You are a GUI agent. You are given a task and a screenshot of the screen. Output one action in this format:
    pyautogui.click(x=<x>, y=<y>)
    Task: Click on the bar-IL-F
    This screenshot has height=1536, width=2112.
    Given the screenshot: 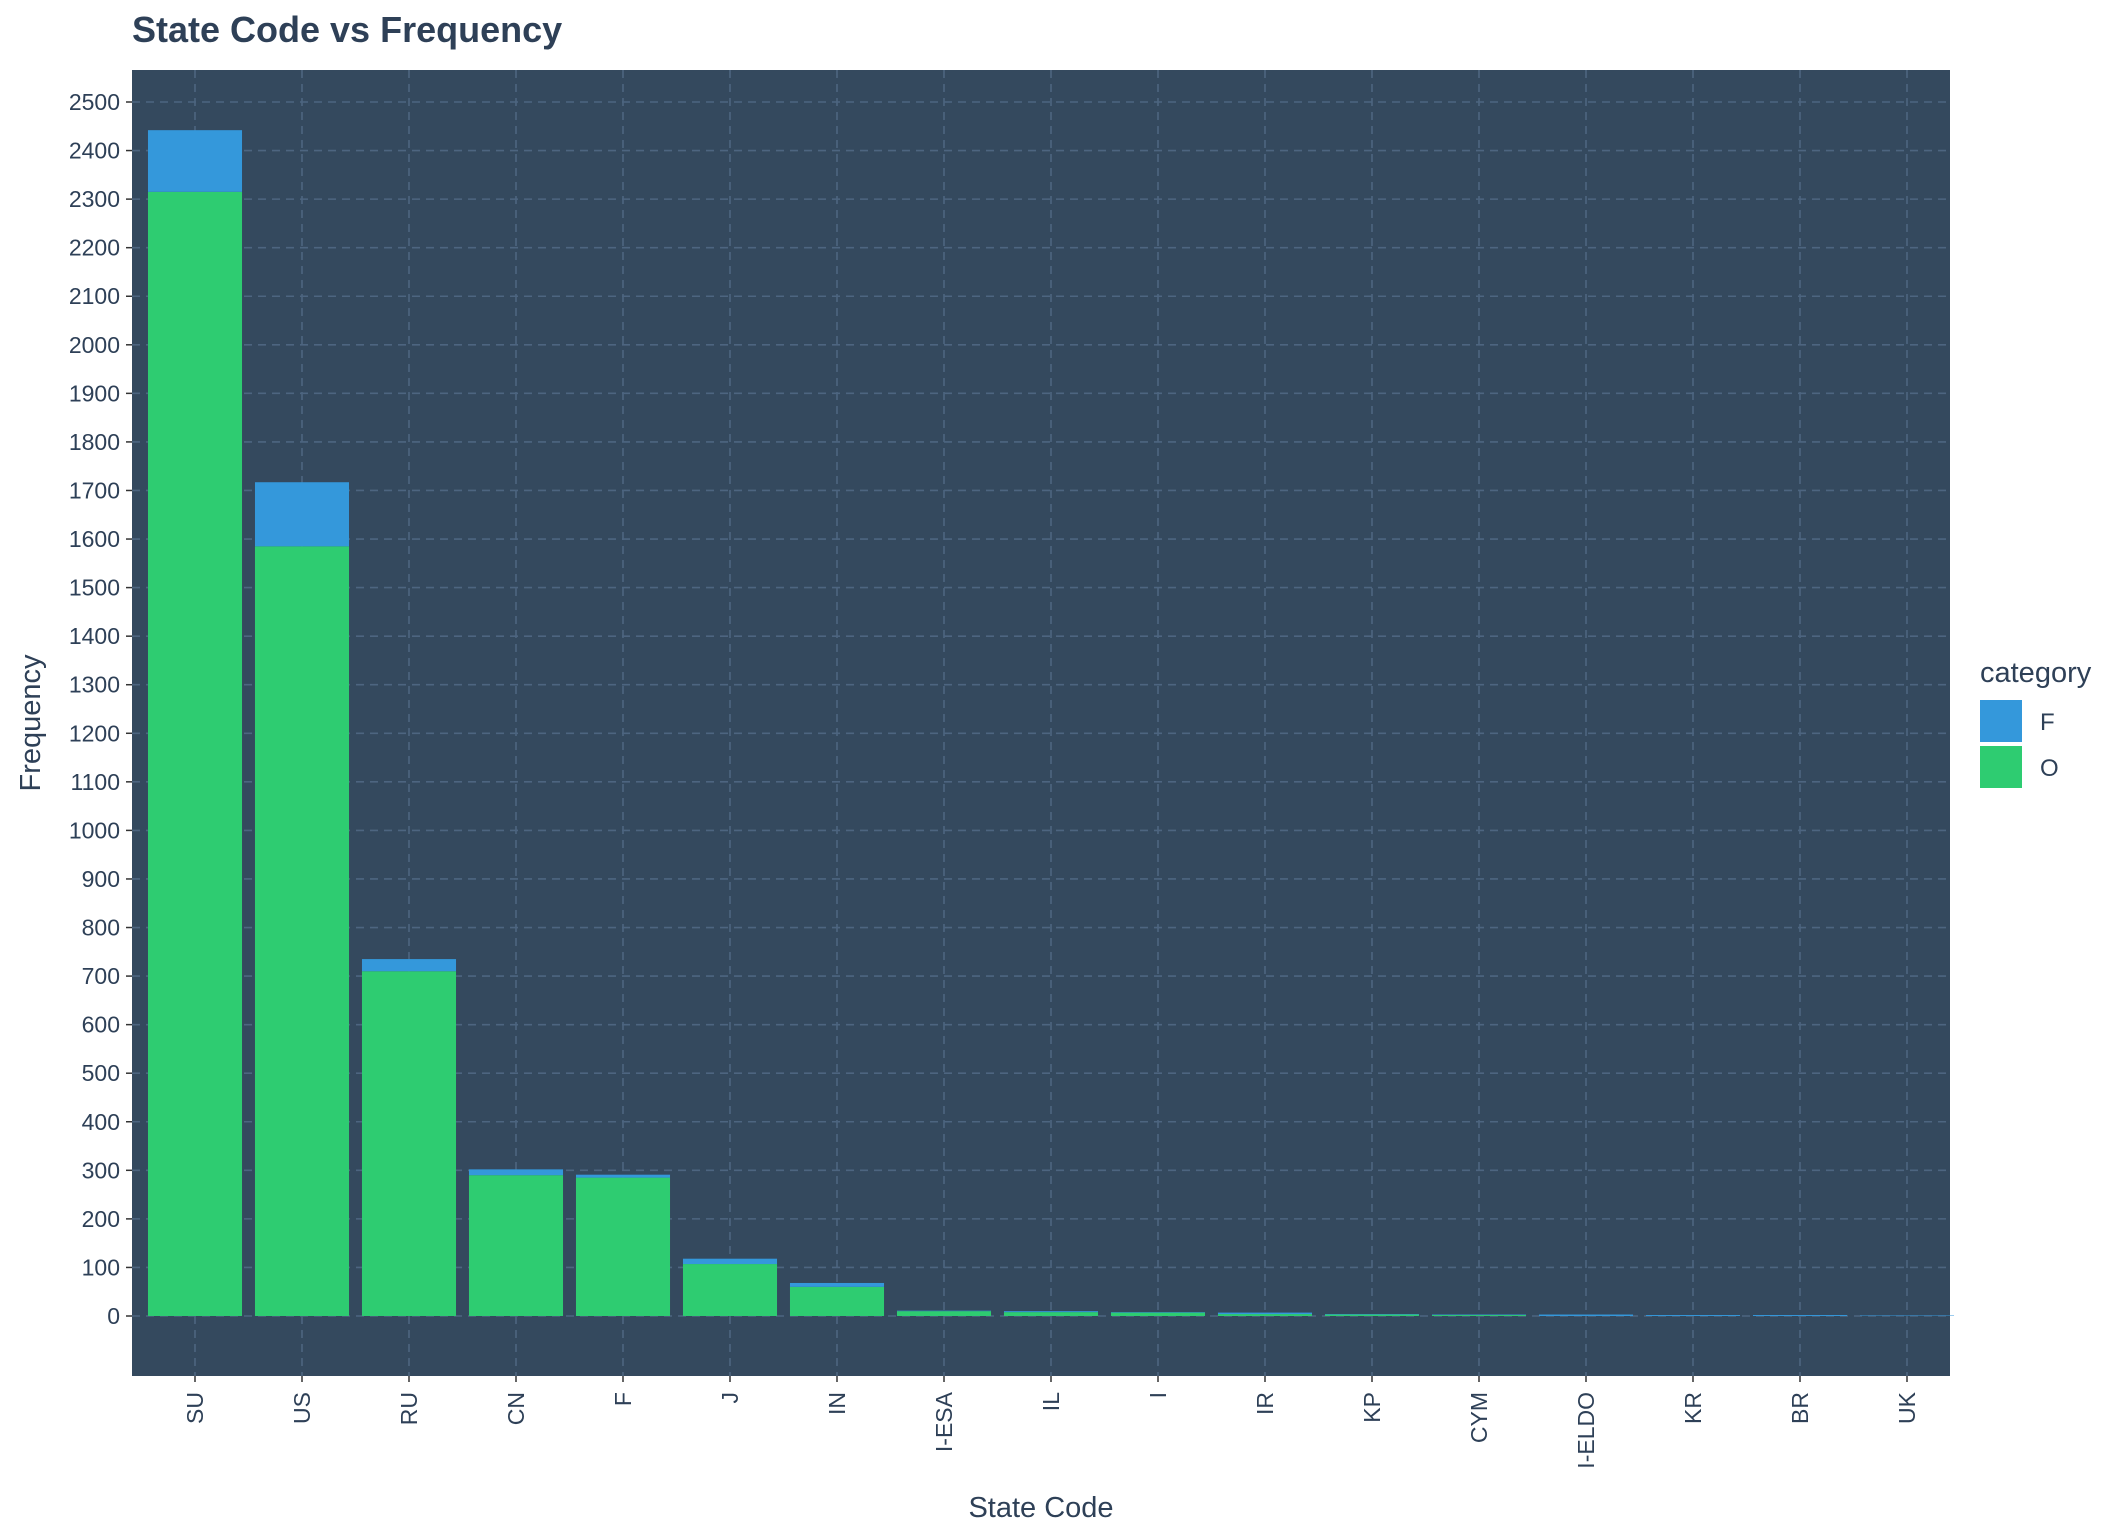 What is the action you would take?
    pyautogui.click(x=1051, y=1312)
    